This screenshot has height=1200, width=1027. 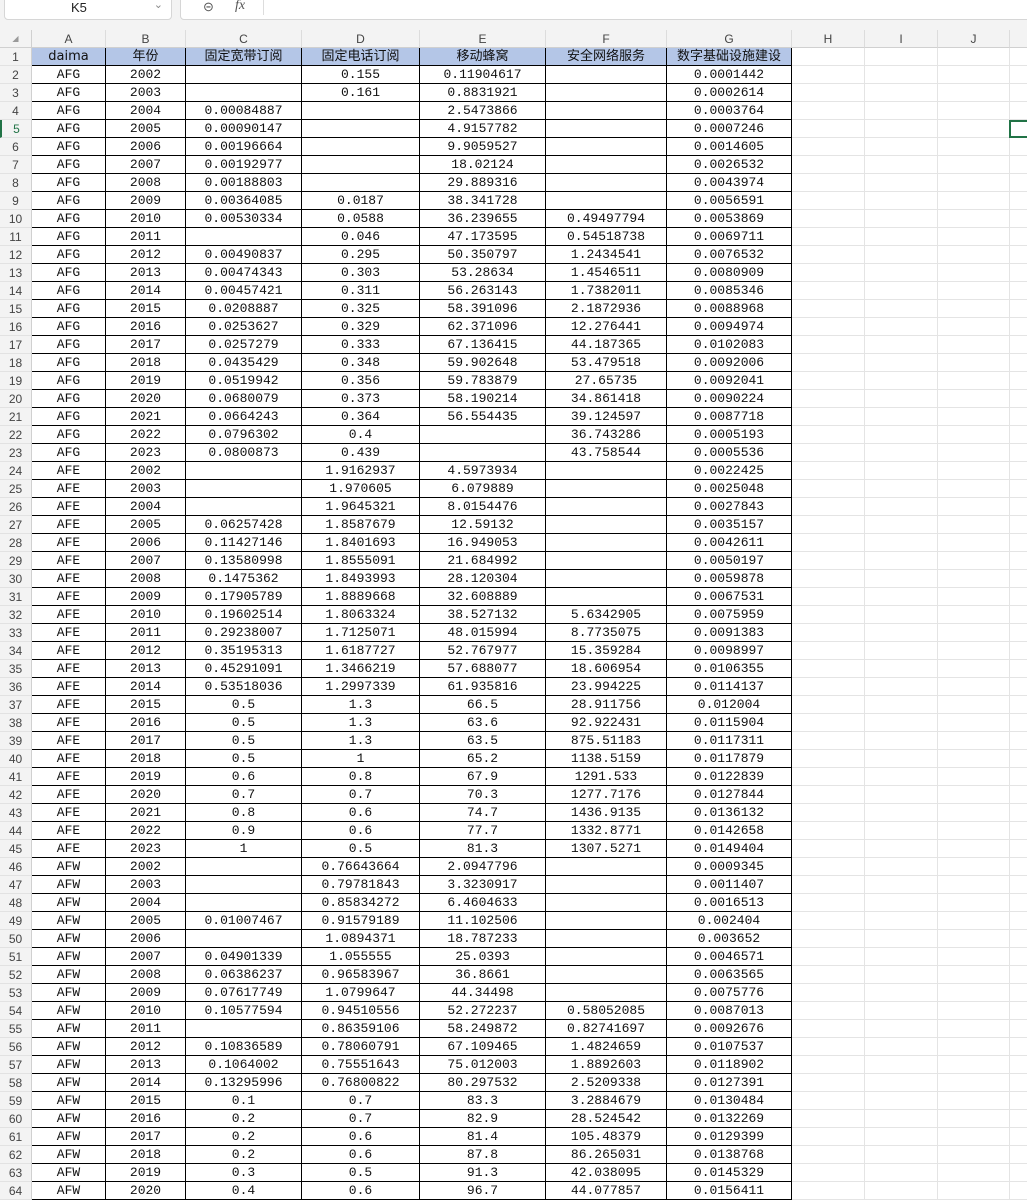 What do you see at coordinates (146, 219) in the screenshot?
I see `data-cell: 2010` at bounding box center [146, 219].